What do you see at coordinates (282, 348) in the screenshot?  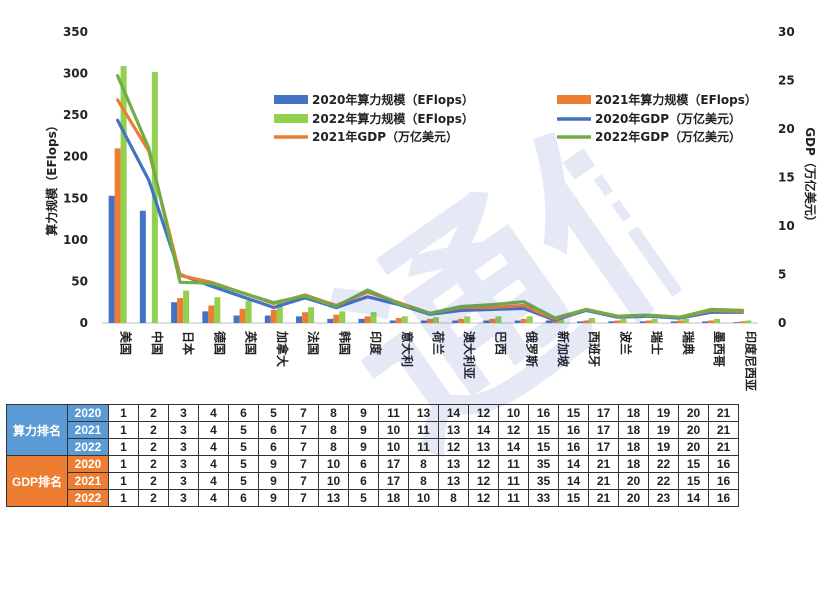 I see `category-label: 加拿大` at bounding box center [282, 348].